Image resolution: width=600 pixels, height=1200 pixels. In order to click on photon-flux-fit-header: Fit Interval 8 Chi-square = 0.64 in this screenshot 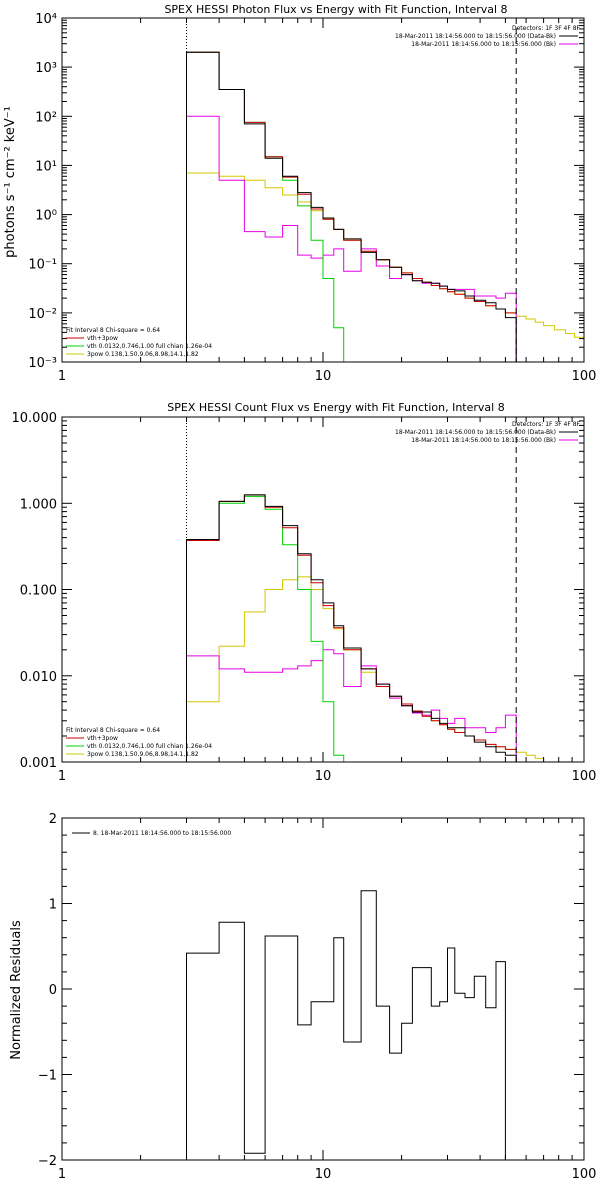, I will do `click(113, 330)`.